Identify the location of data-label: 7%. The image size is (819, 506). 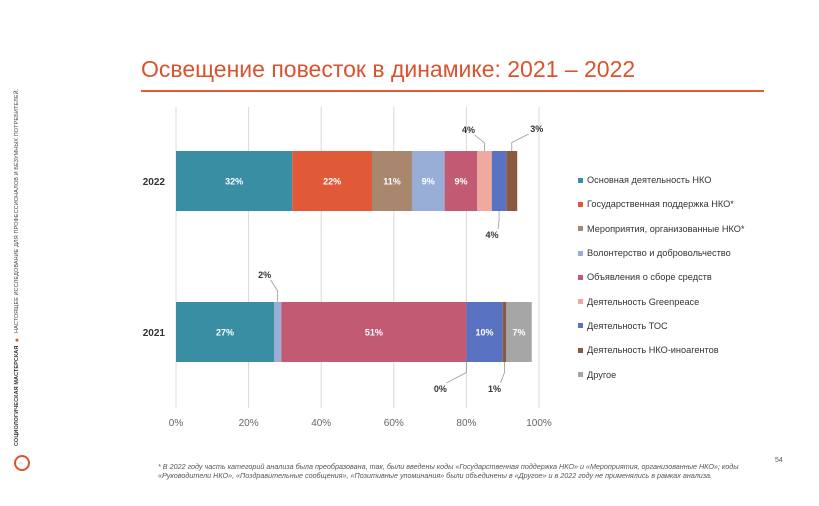
(519, 333).